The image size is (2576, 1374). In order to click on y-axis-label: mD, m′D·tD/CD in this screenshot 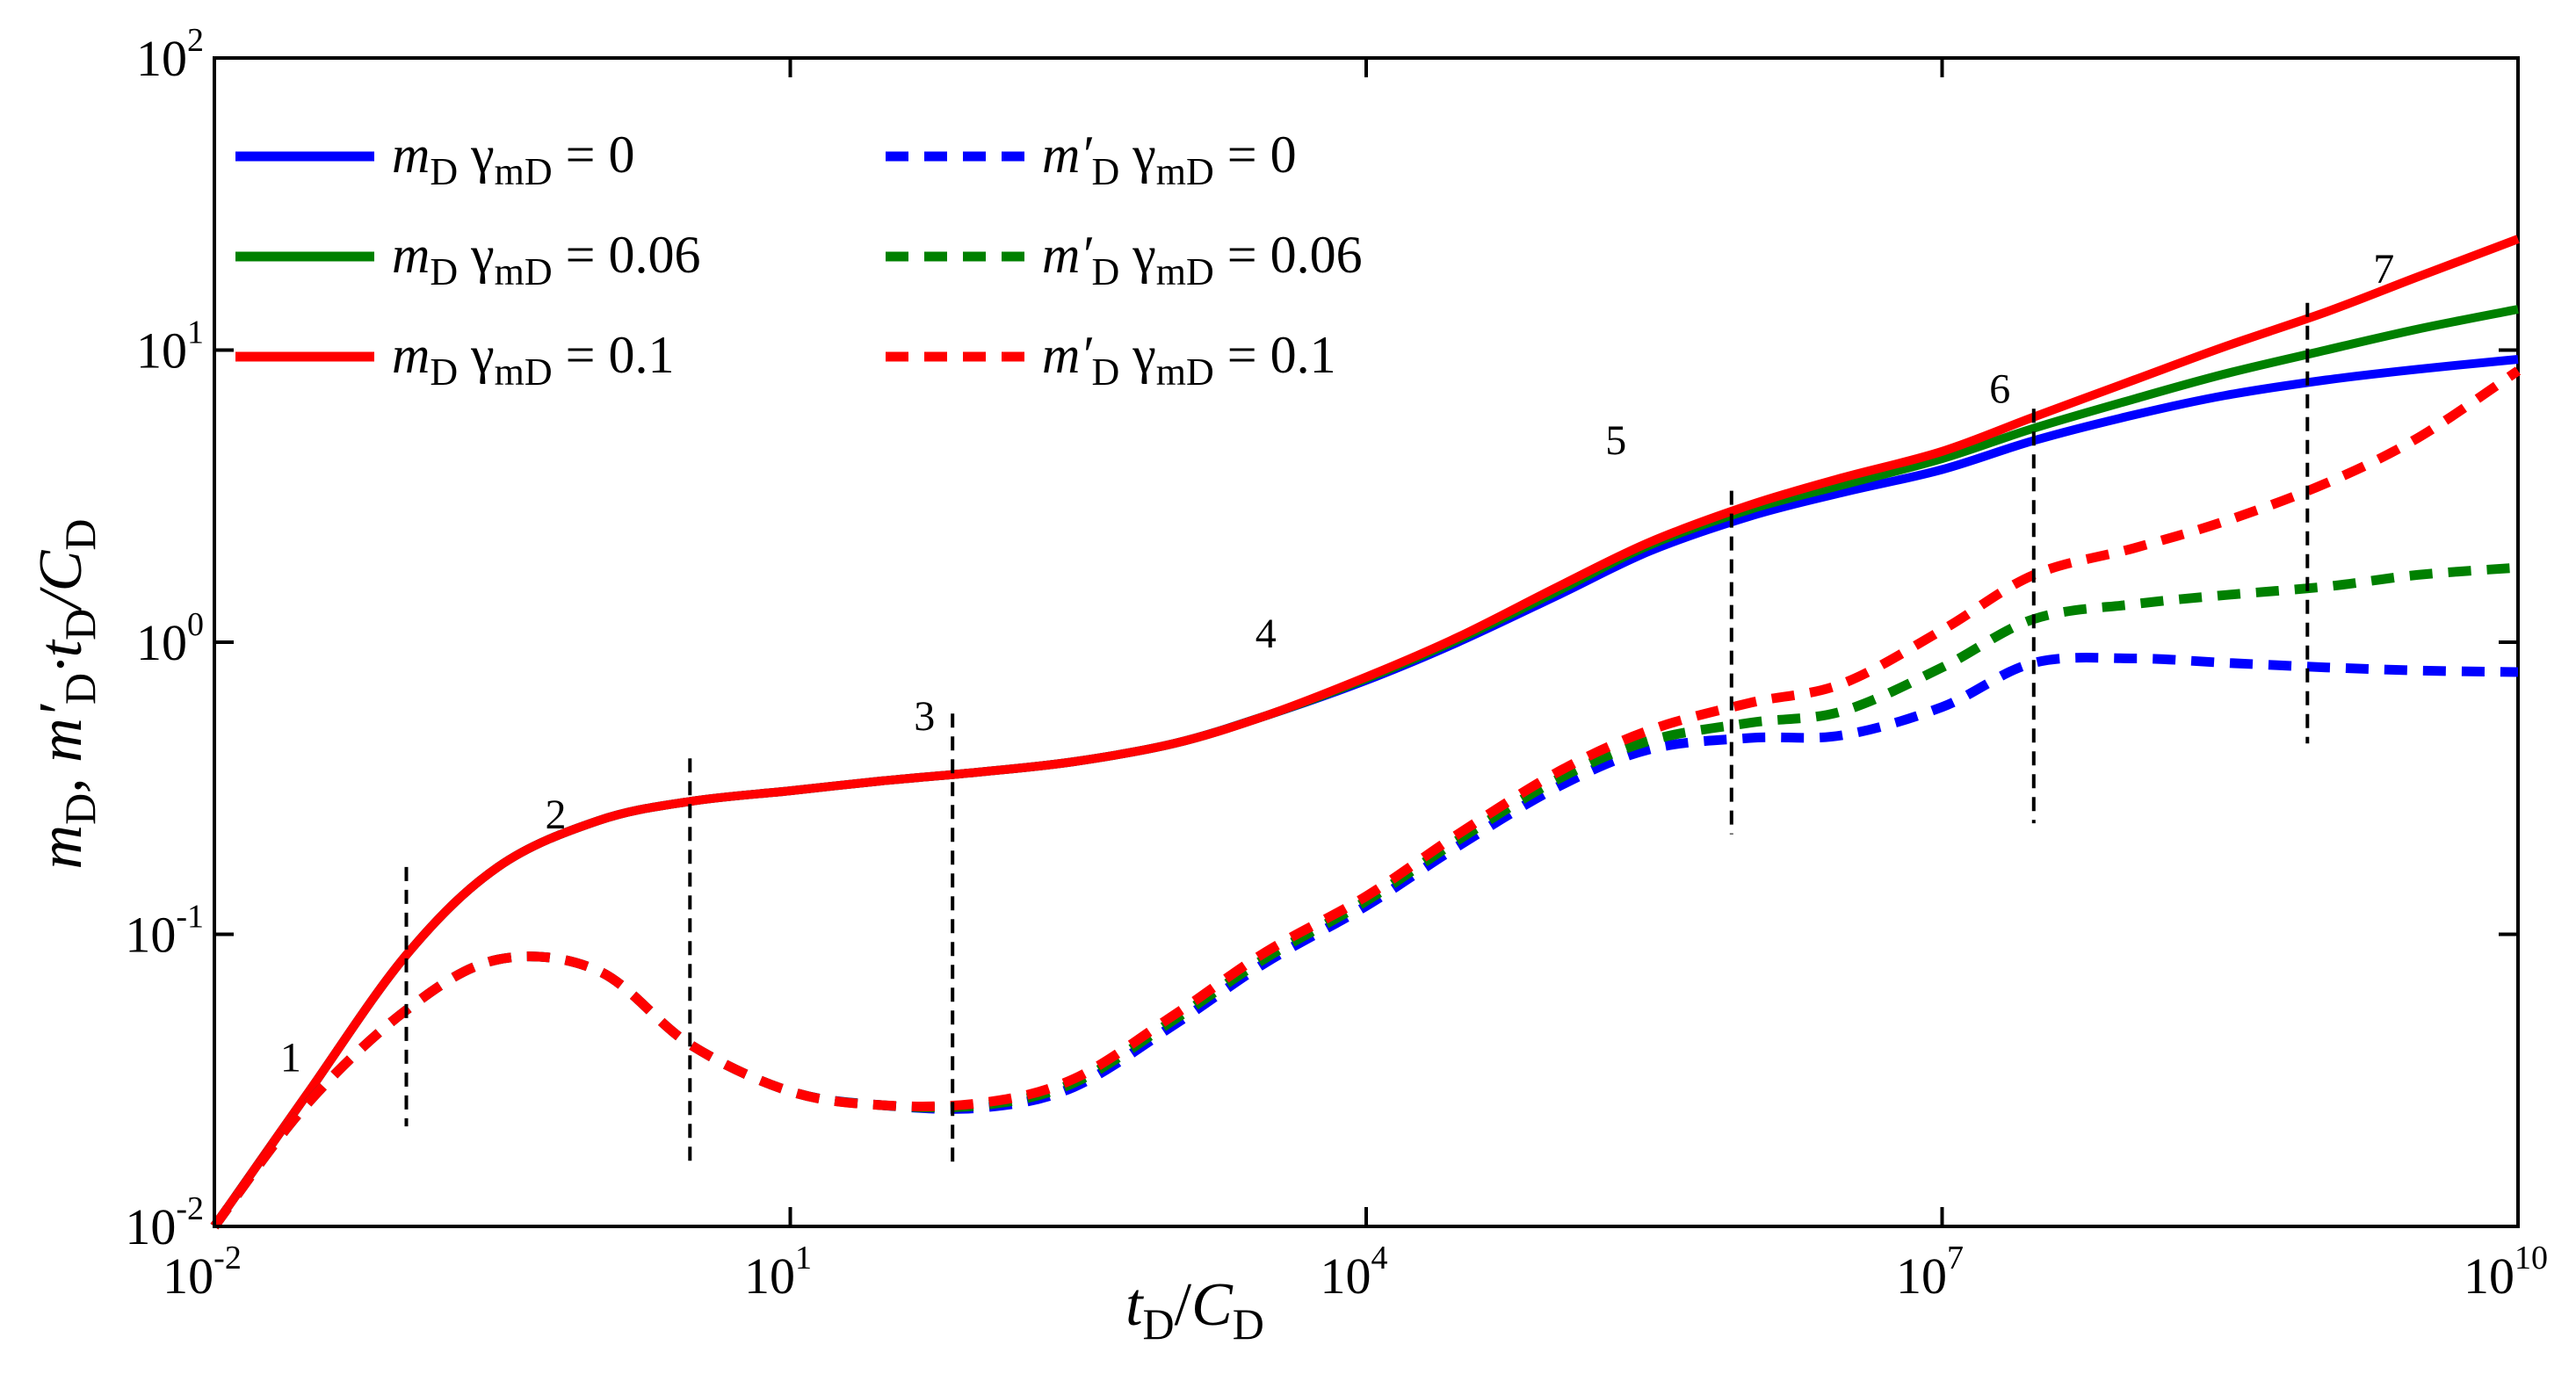, I will do `click(66, 694)`.